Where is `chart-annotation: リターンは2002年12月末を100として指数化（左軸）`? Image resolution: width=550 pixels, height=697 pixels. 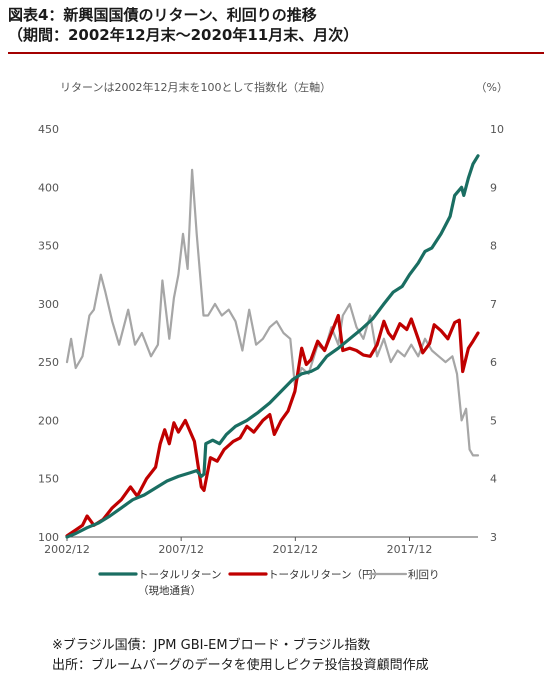 chart-annotation: リターンは2002年12月末を100として指数化（左軸） is located at coordinates (195, 87).